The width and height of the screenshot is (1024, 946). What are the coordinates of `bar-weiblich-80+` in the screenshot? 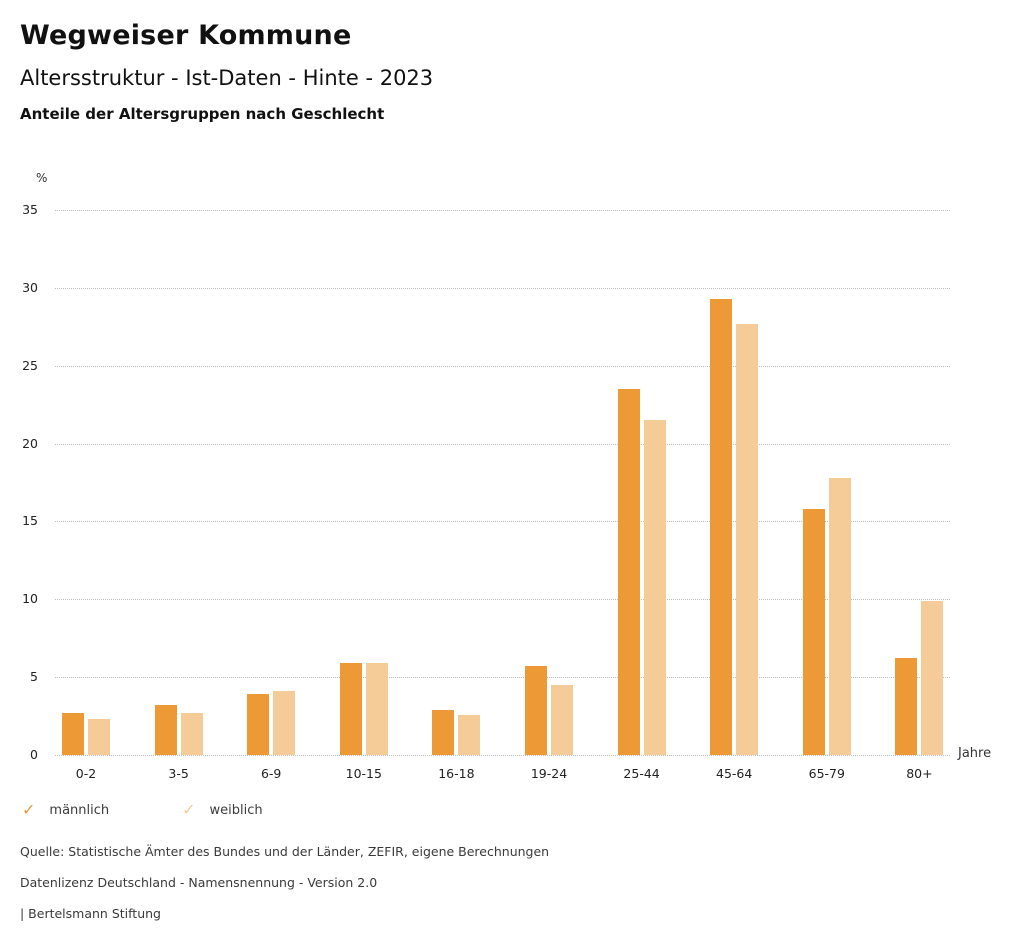 It's located at (932, 677).